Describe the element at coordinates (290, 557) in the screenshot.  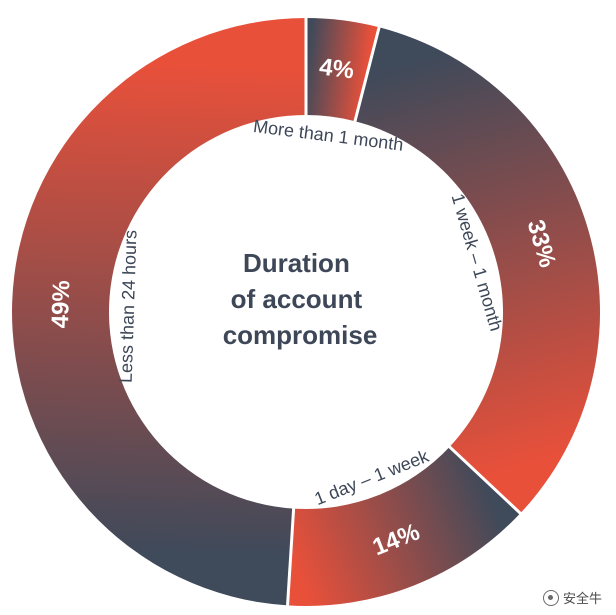
I see `separator-less-than-24-hours` at that location.